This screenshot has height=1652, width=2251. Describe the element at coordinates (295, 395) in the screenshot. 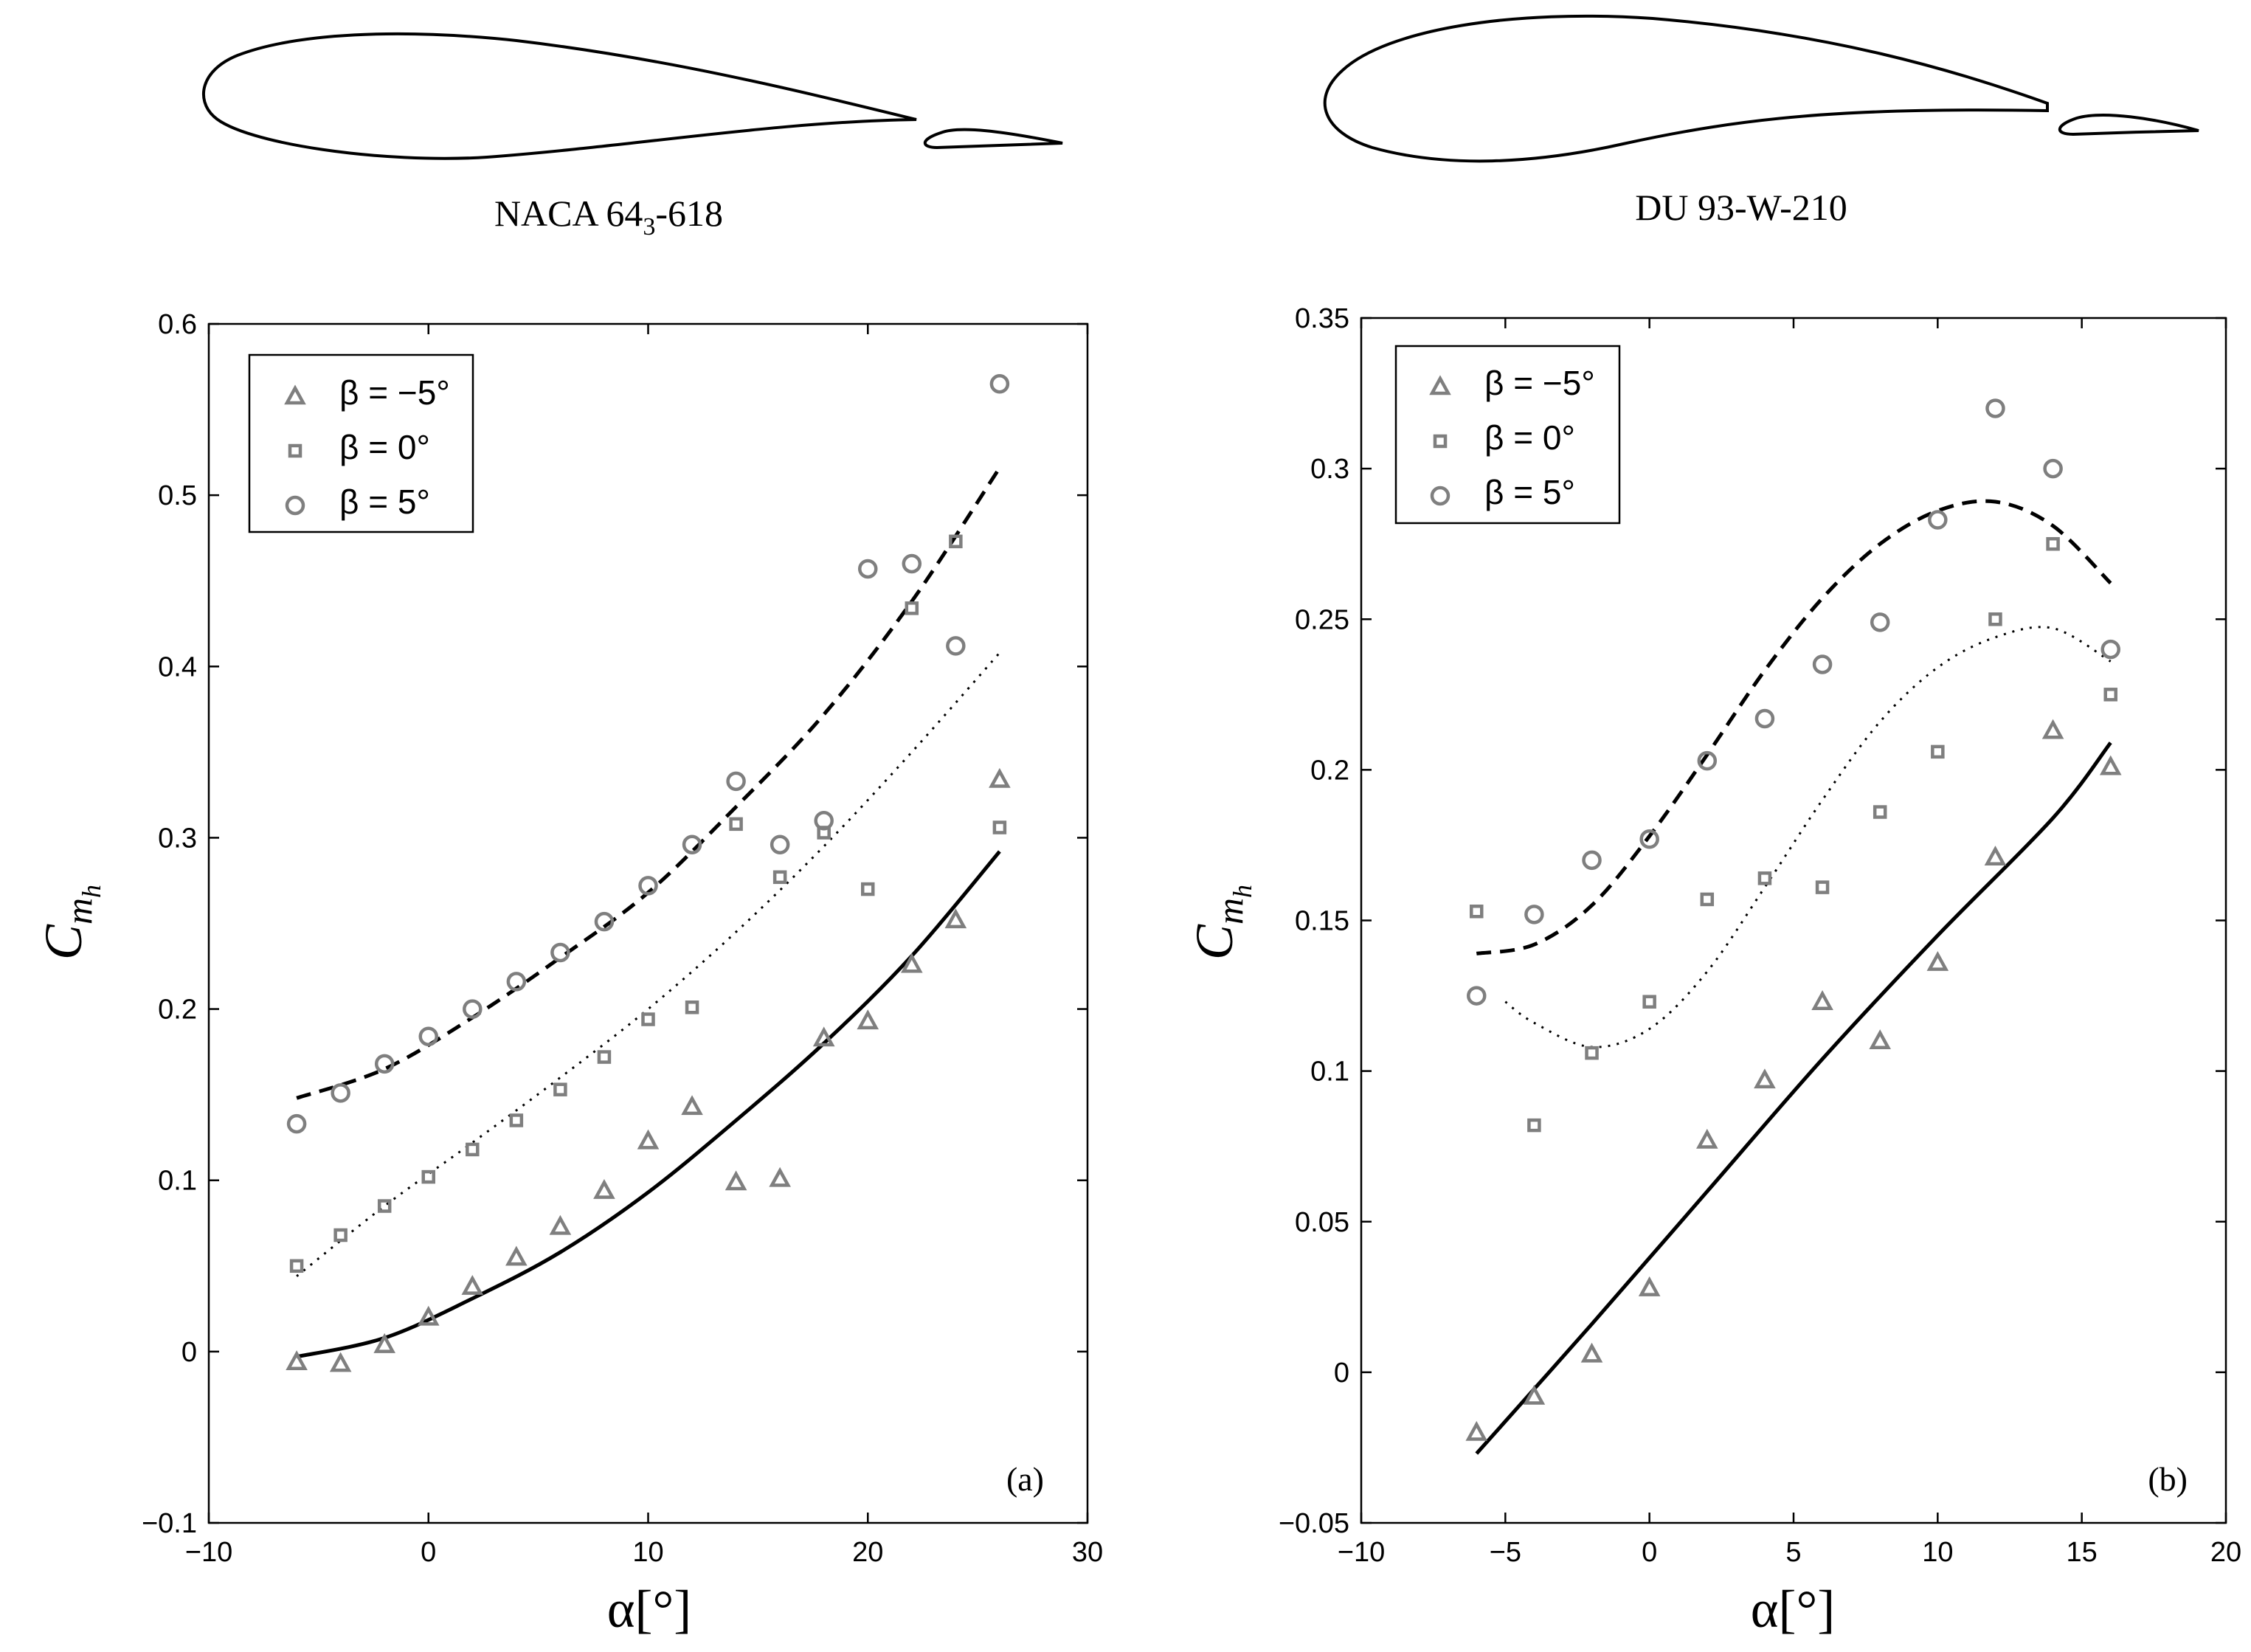

I see `legend-marker-triangle` at that location.